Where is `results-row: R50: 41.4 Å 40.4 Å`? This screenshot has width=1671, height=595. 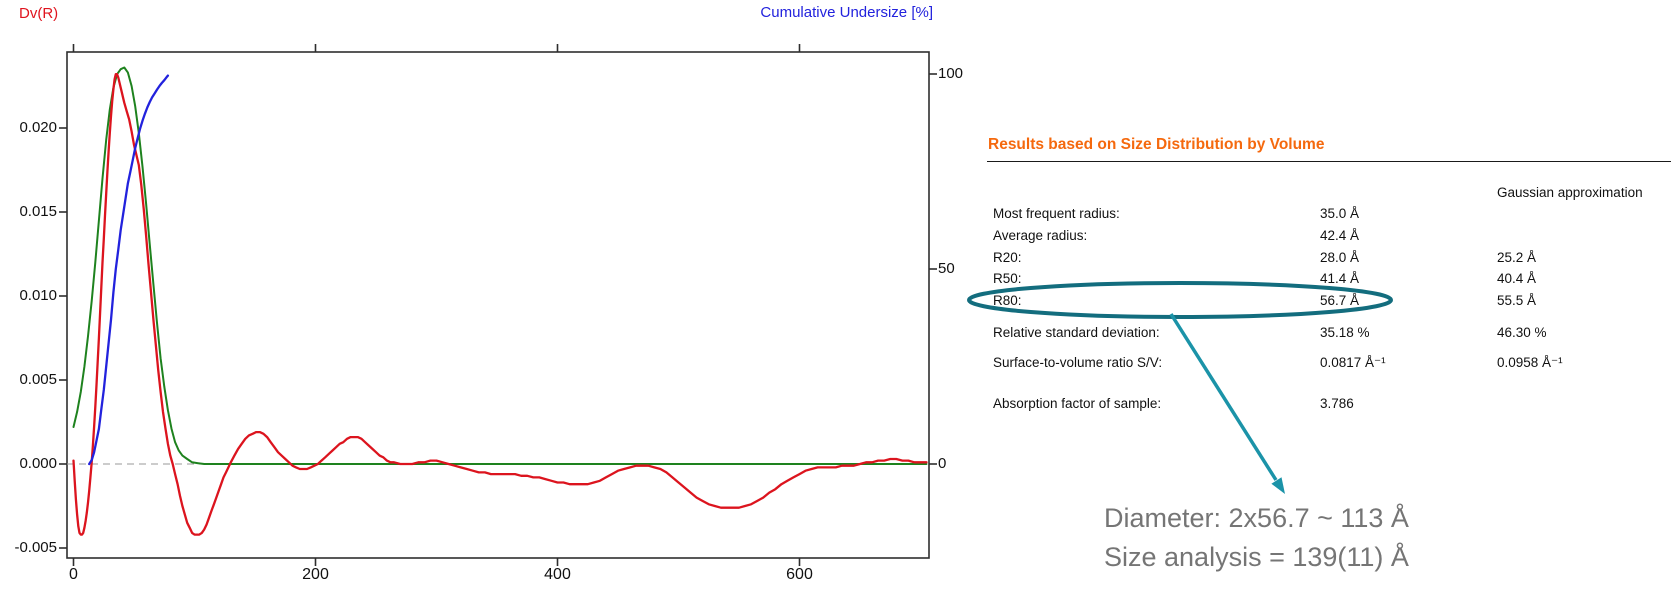
results-row: R50: 41.4 Å 40.4 Å is located at coordinates (835, 279).